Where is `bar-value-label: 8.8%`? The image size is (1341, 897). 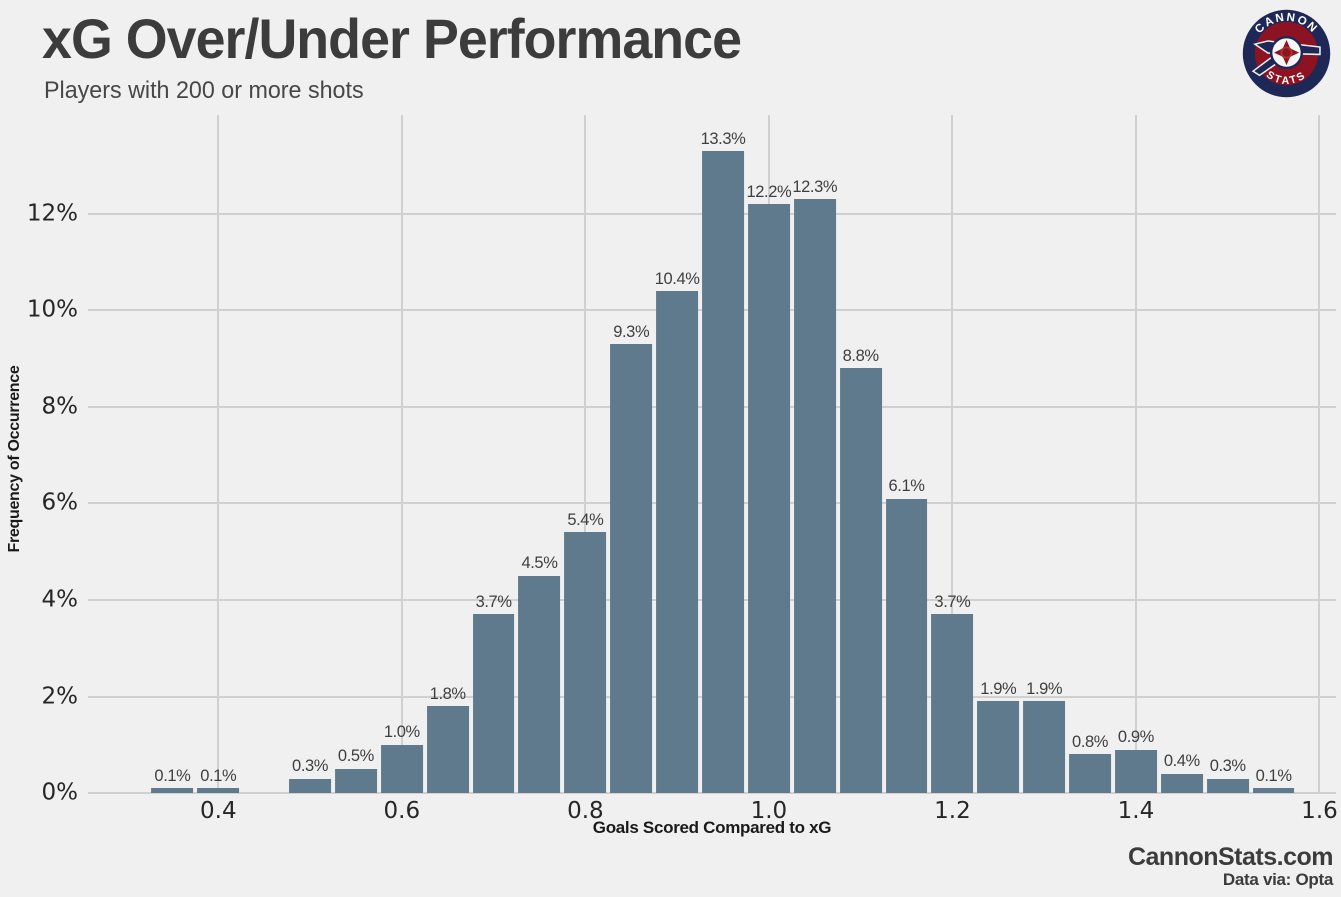
bar-value-label: 8.8% is located at coordinates (860, 355).